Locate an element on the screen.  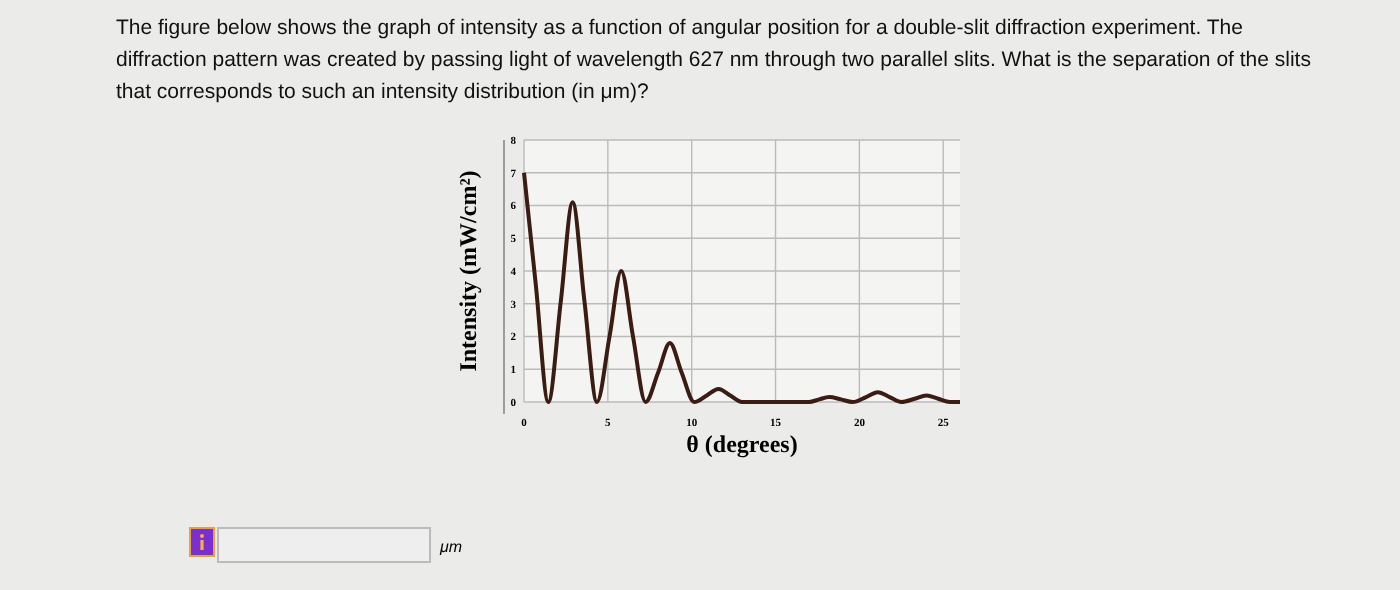
chart-title: The figure below shows the graph of intensity as a function of angular position for a double-slit diffraction experiment. The diffraction pattern was created by passing light of wavelength 627 nm through two parallel slits. What is the separation of the slits that corresponds to such an intensity distribution (in μm)? is located at coordinates (714, 61).